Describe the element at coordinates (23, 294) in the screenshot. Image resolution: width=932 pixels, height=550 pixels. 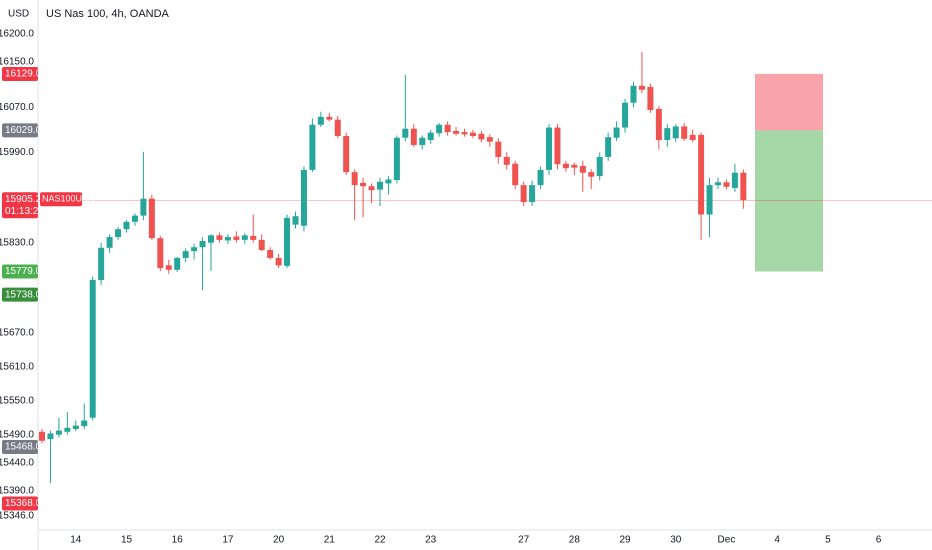
I see `price-badge-text: 15738.0` at that location.